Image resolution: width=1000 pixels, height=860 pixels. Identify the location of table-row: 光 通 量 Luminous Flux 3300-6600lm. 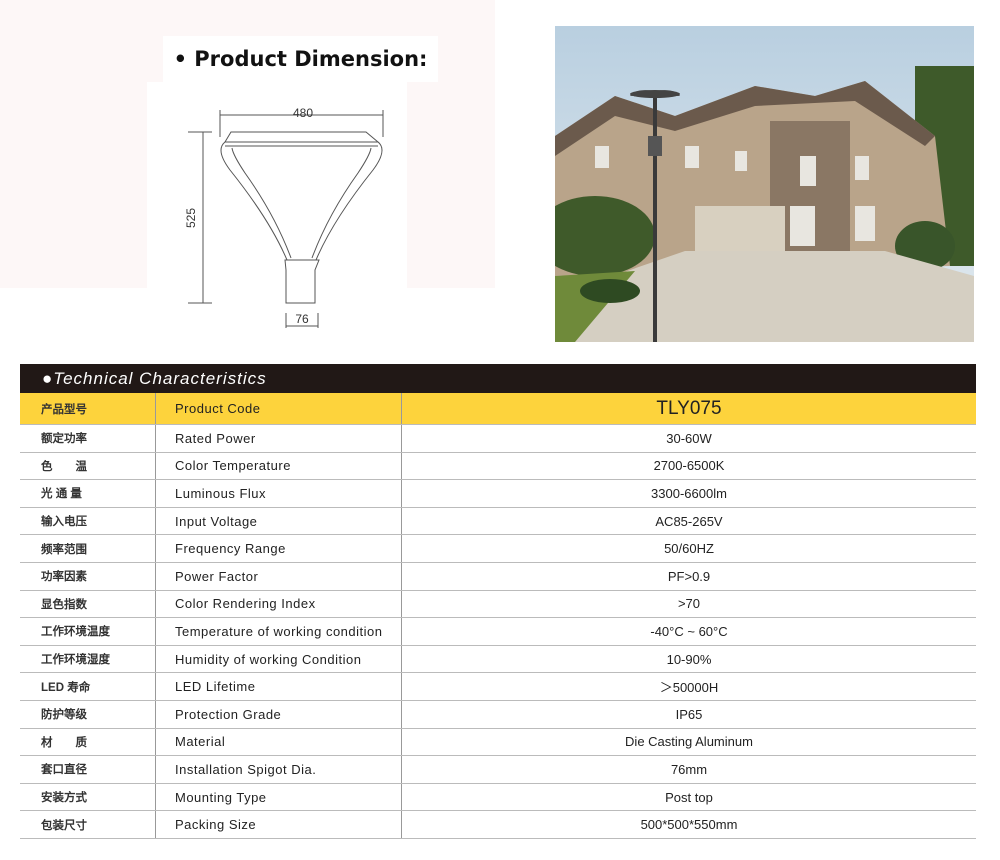
(498, 494).